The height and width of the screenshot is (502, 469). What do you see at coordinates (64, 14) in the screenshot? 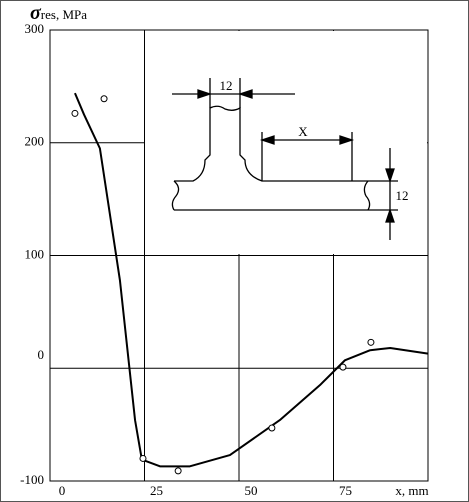
I see `y-label-unit: res, MPa` at bounding box center [64, 14].